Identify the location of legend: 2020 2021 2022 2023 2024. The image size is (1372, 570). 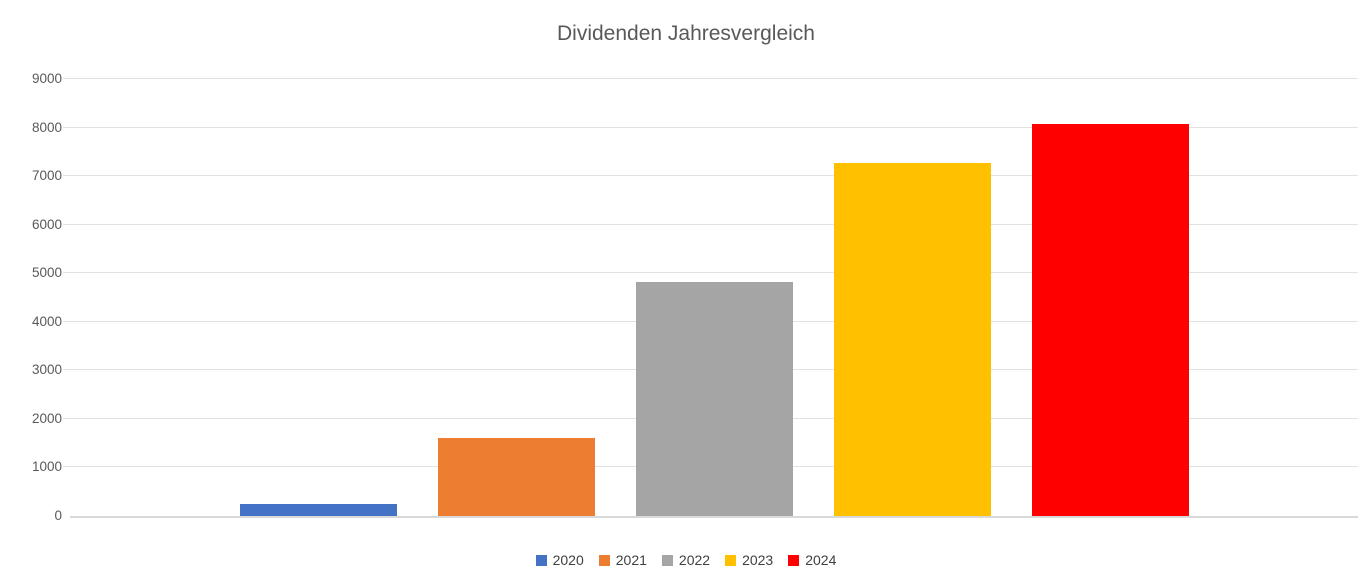
(686, 560).